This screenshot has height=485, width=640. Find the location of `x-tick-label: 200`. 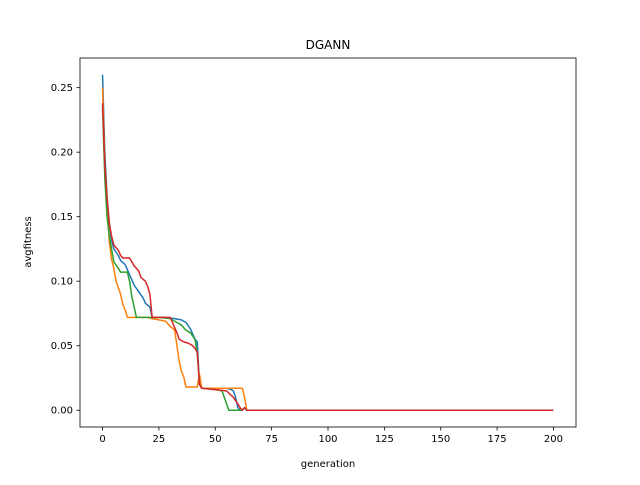

x-tick-label: 200 is located at coordinates (553, 439).